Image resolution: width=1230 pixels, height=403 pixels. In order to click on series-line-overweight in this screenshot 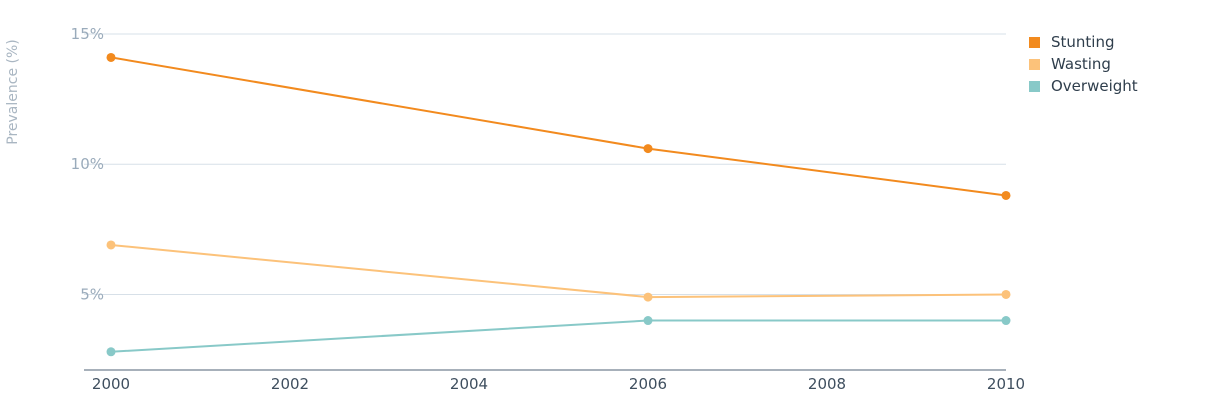, I will do `click(558, 336)`.